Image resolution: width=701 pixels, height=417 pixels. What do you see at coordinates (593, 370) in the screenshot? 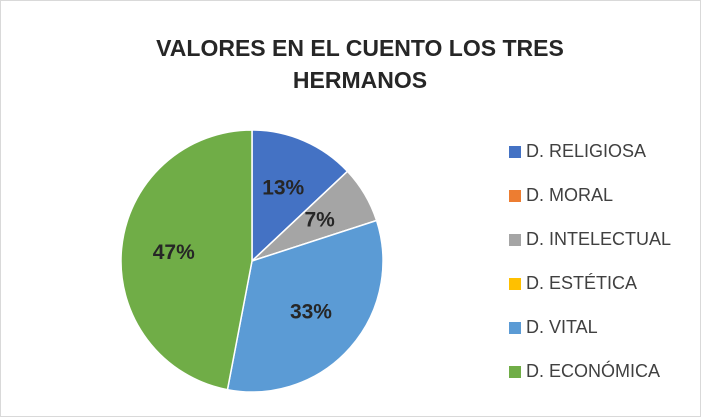
I see `legend-label: D. ECONÓMICA` at bounding box center [593, 370].